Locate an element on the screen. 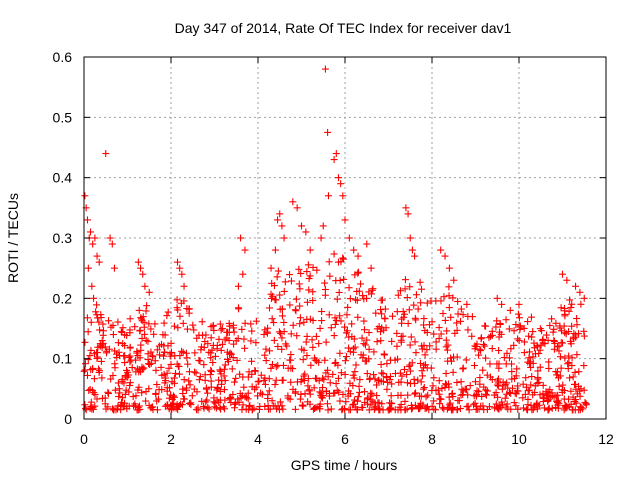 Image resolution: width=640 pixels, height=480 pixels. x-tick-label: 4 is located at coordinates (258, 439).